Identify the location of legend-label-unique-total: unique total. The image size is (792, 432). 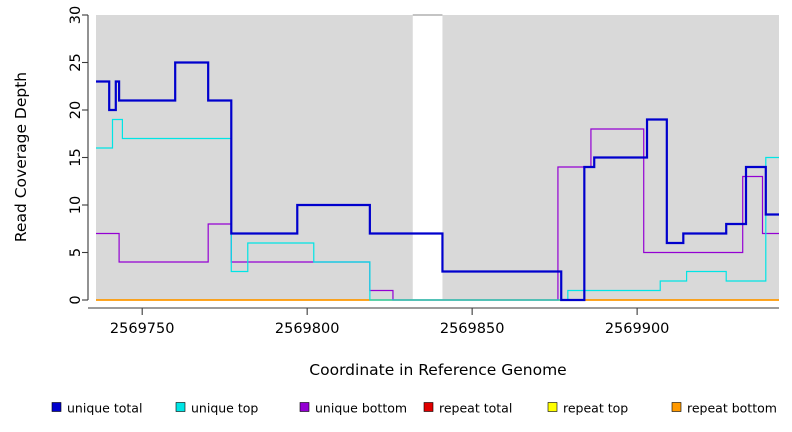
(104, 408).